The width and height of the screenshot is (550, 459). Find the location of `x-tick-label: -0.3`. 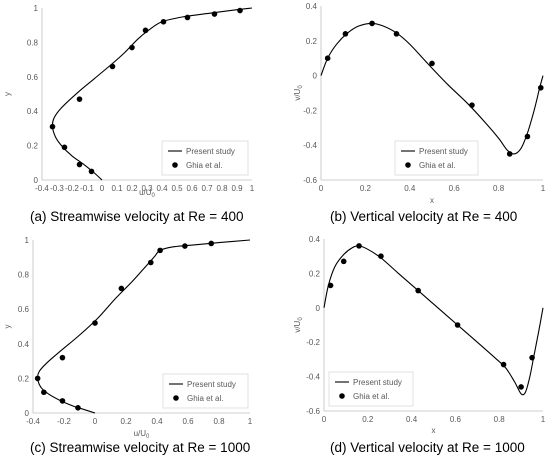

x-tick-label: -0.3 is located at coordinates (57, 188).